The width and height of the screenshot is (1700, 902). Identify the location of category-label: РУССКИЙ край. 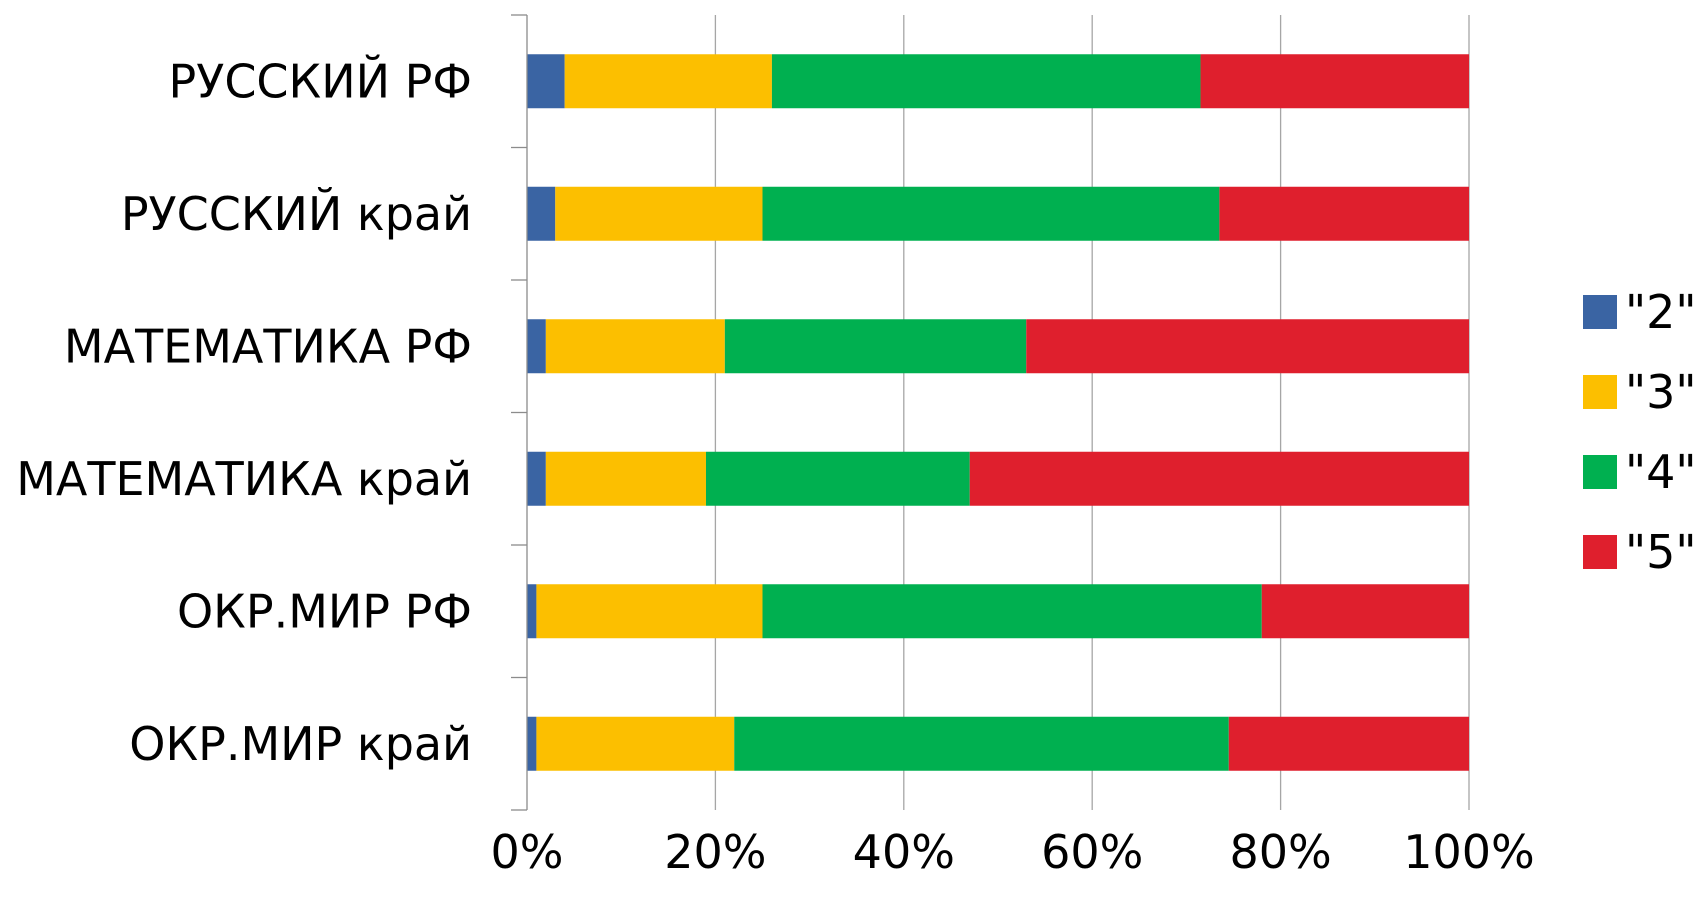
(296, 214).